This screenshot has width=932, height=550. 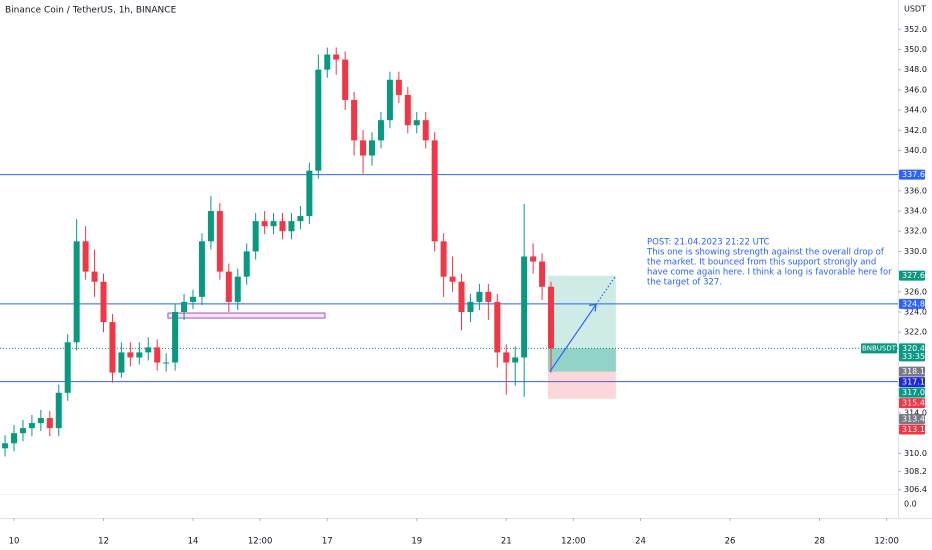 What do you see at coordinates (915, 489) in the screenshot?
I see `y-tick-label: 306.4` at bounding box center [915, 489].